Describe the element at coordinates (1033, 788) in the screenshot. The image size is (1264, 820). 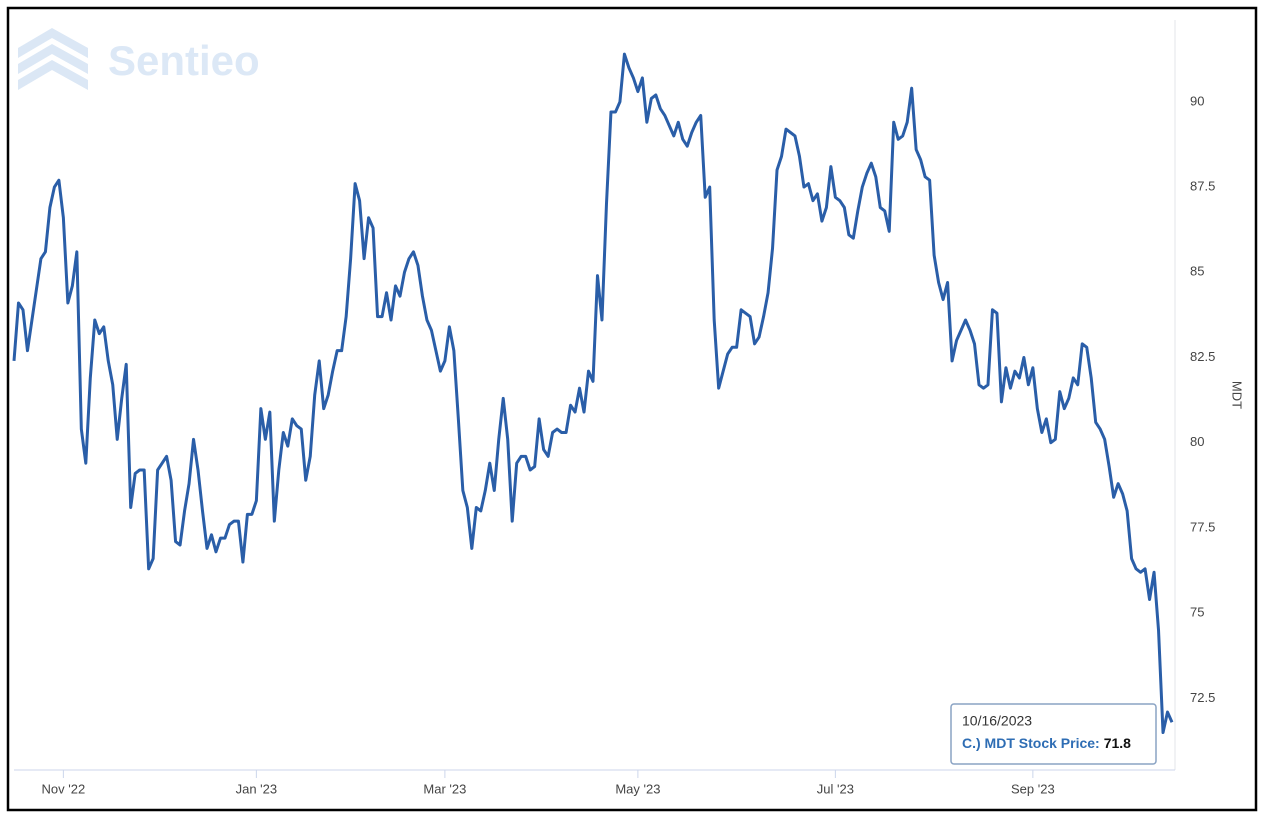
I see `x-tick-label: Sep '23` at that location.